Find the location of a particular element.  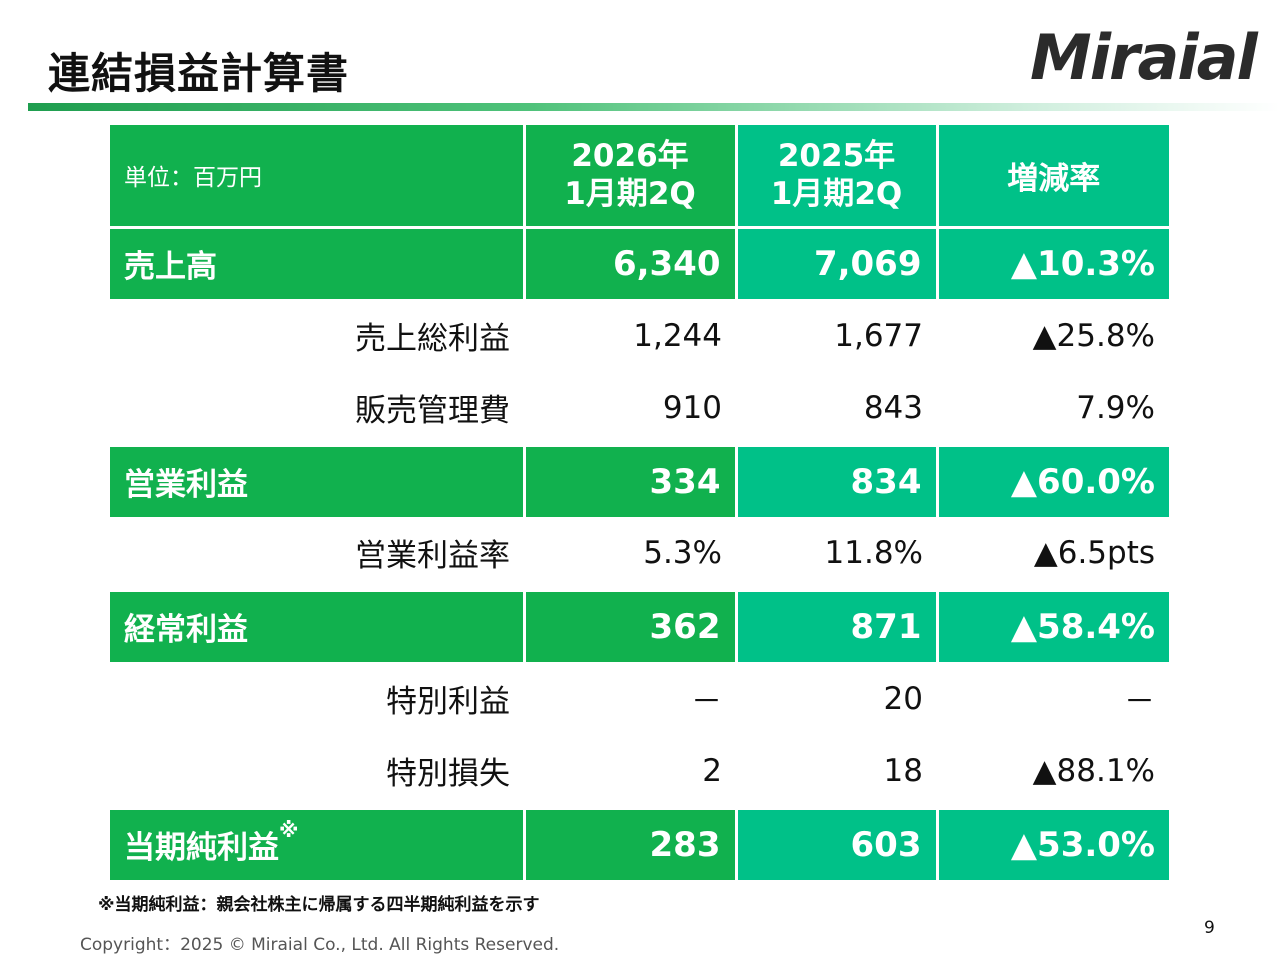

title-underline is located at coordinates (654, 107).